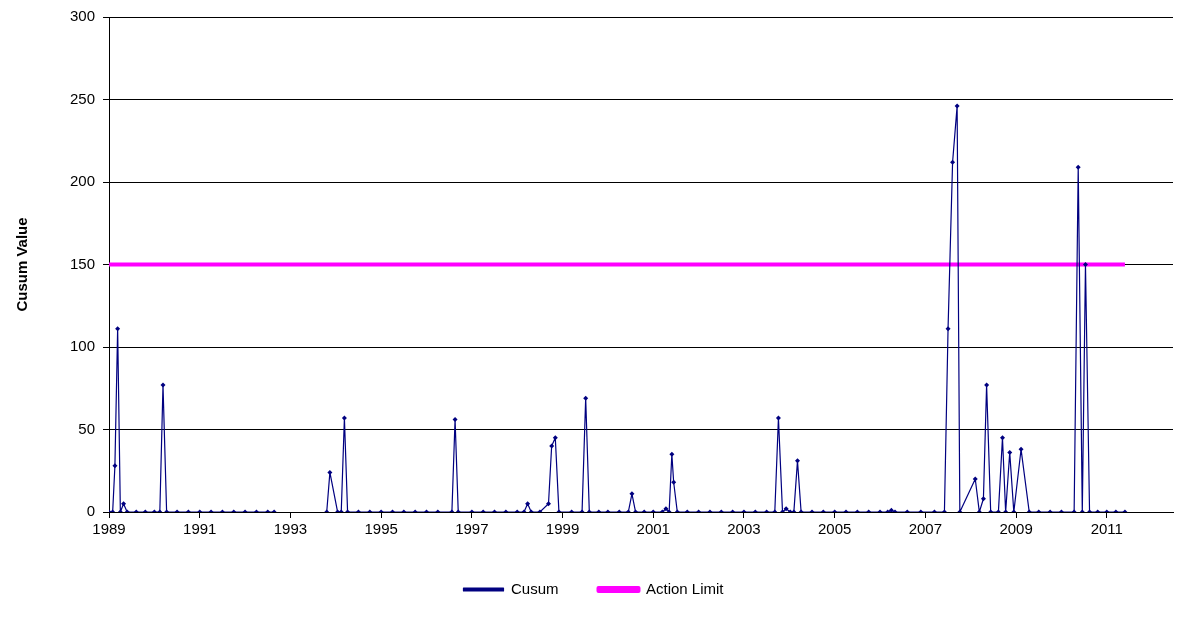 The height and width of the screenshot is (627, 1177). I want to click on x-tick-label: 1999, so click(562, 529).